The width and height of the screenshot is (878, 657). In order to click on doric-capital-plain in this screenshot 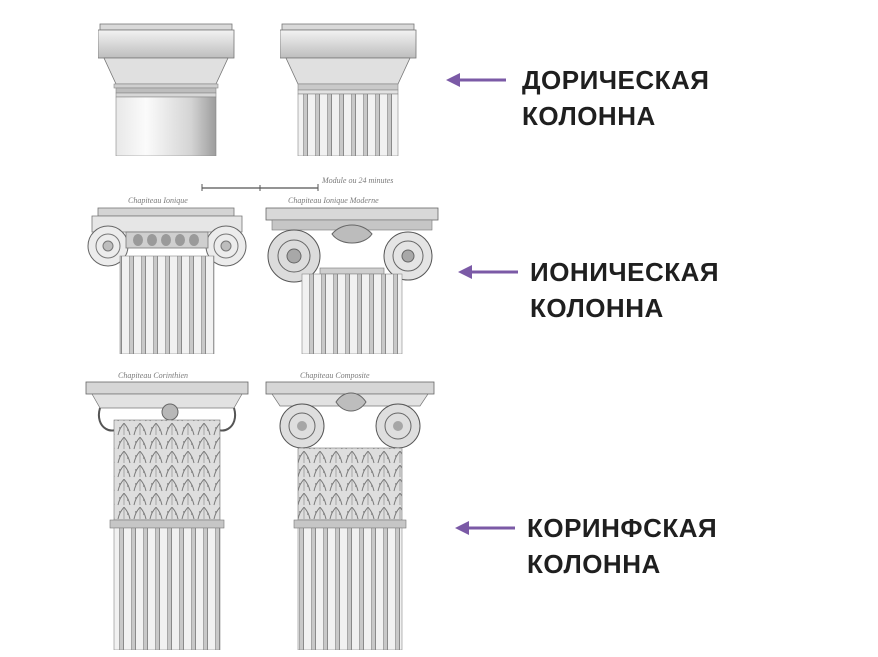, I will do `click(166, 89)`.